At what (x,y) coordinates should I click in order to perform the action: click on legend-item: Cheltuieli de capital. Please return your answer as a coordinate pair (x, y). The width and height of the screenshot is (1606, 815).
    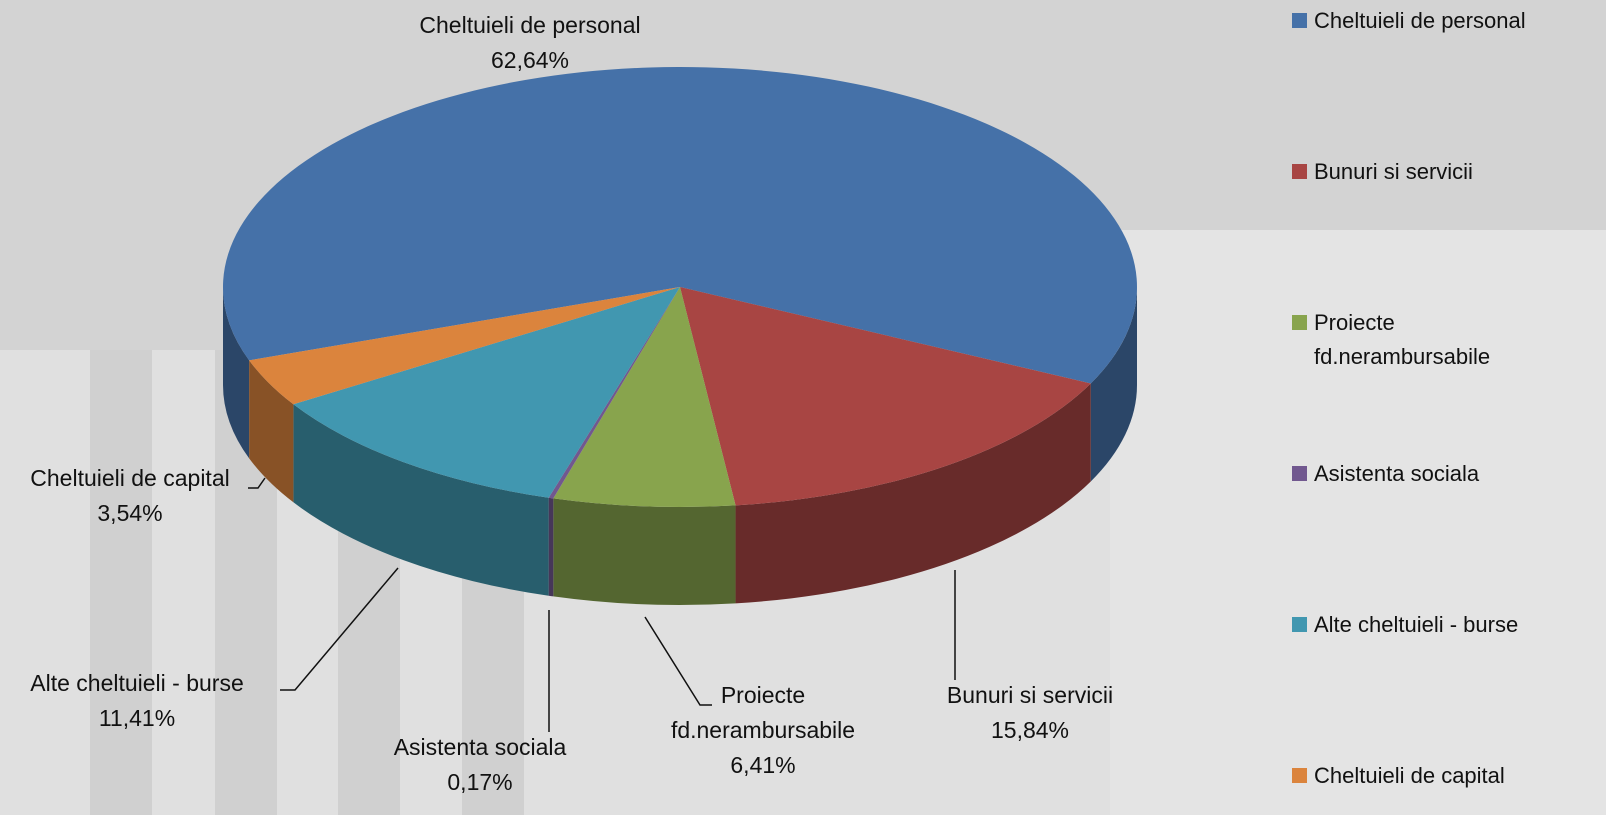
    Looking at the image, I should click on (1433, 776).